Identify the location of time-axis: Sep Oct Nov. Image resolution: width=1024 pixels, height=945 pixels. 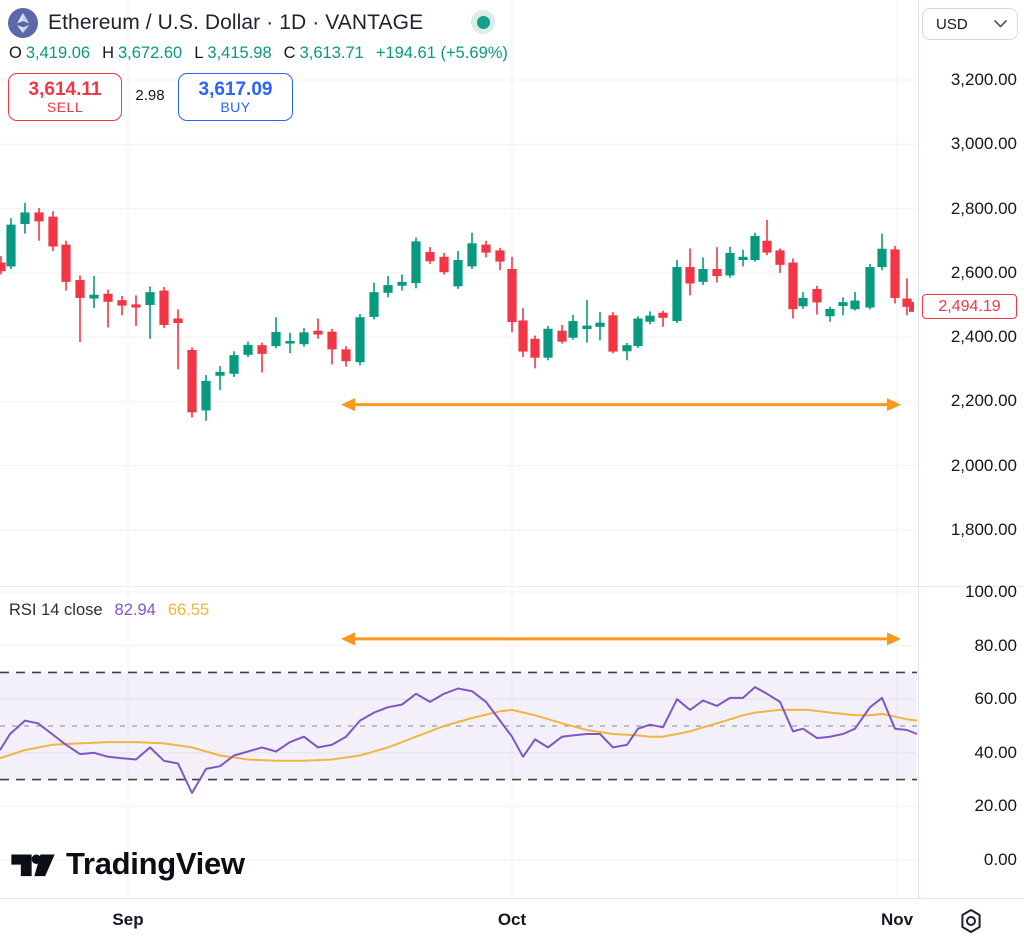
(512, 921).